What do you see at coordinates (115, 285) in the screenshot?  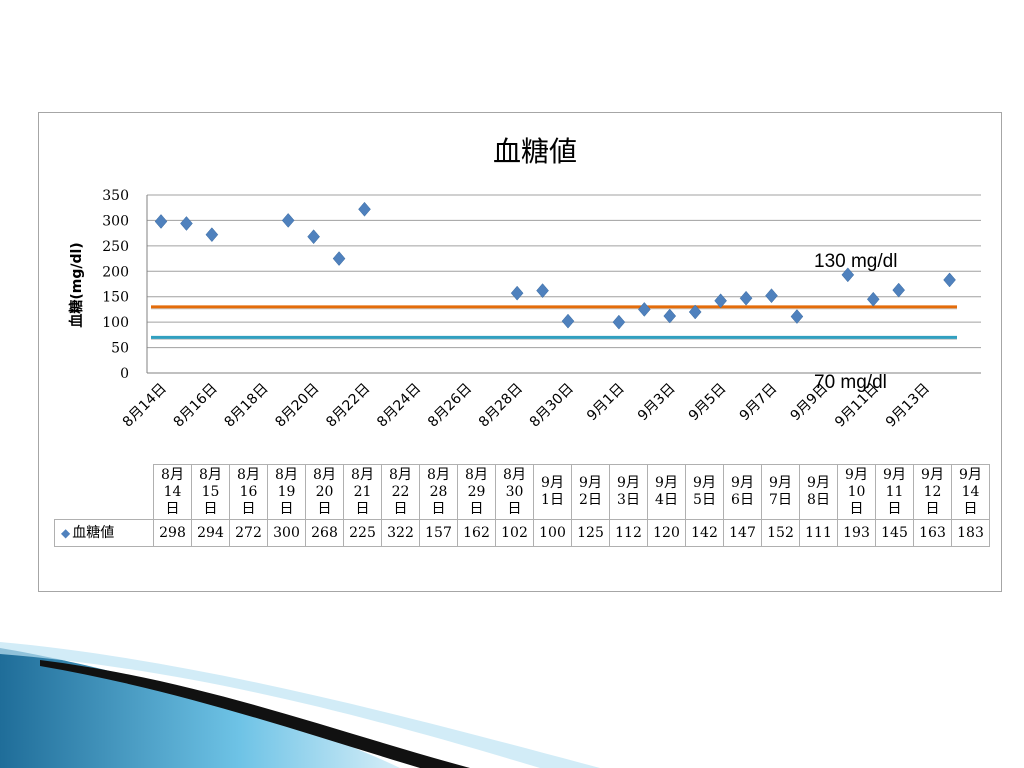 I see `y-tick-labels: 0 50 100 150 200 250 300 350` at bounding box center [115, 285].